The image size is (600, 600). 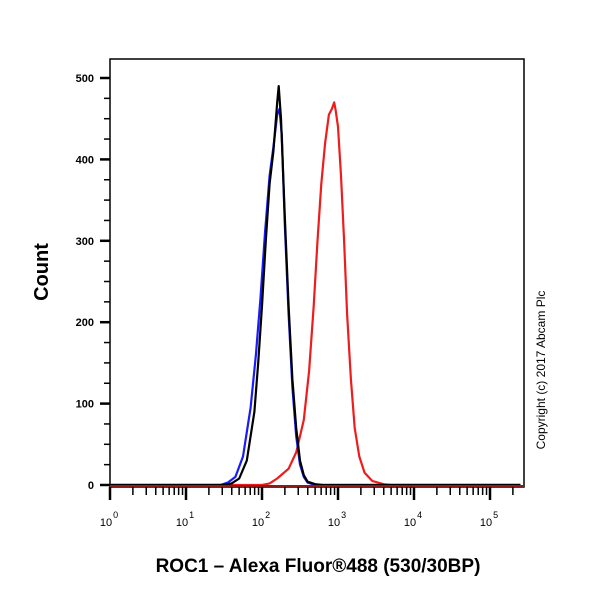 I want to click on x-tick-label: 10¹, so click(x=185, y=519).